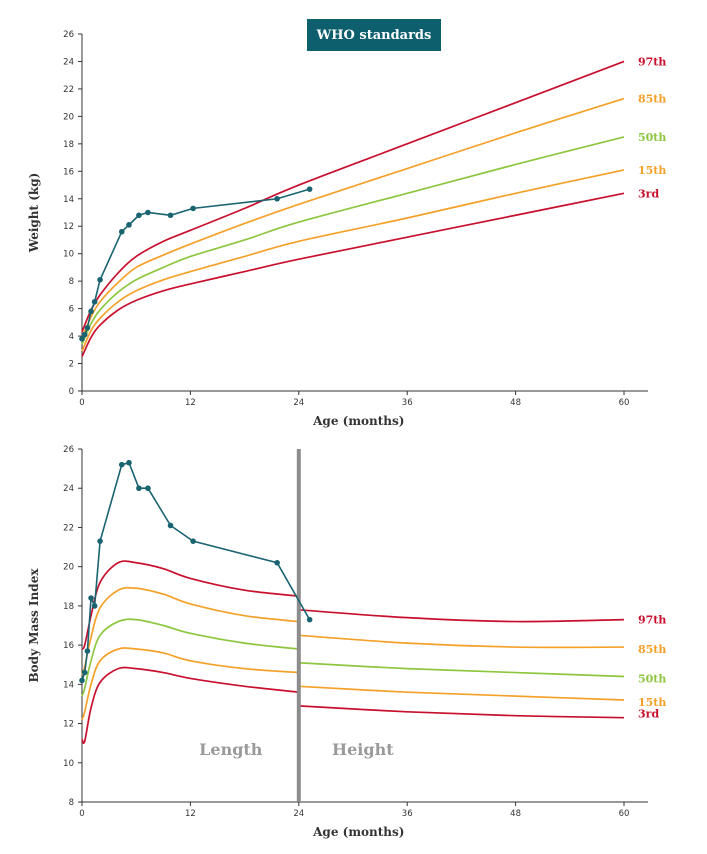 This screenshot has width=707, height=854. I want to click on percentile-line-15th-length, so click(190, 683).